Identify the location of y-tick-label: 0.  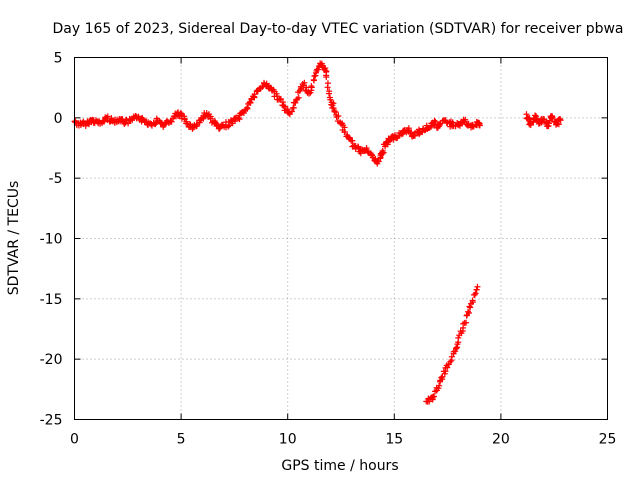
(58, 119).